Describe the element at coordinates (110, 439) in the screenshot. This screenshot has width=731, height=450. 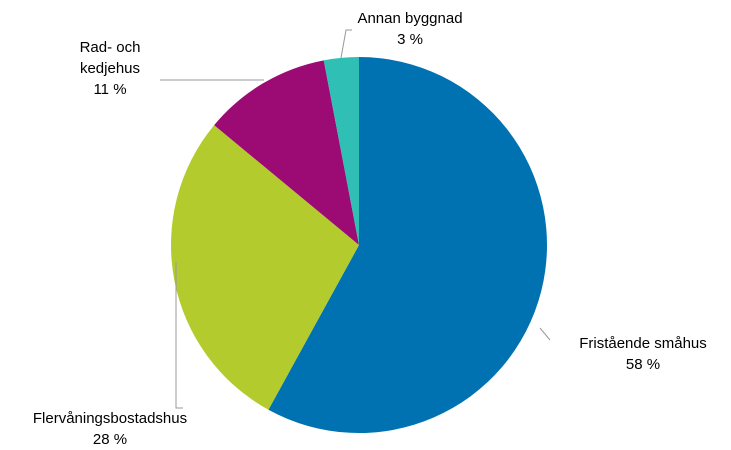
I see `value-label: 28 %` at that location.